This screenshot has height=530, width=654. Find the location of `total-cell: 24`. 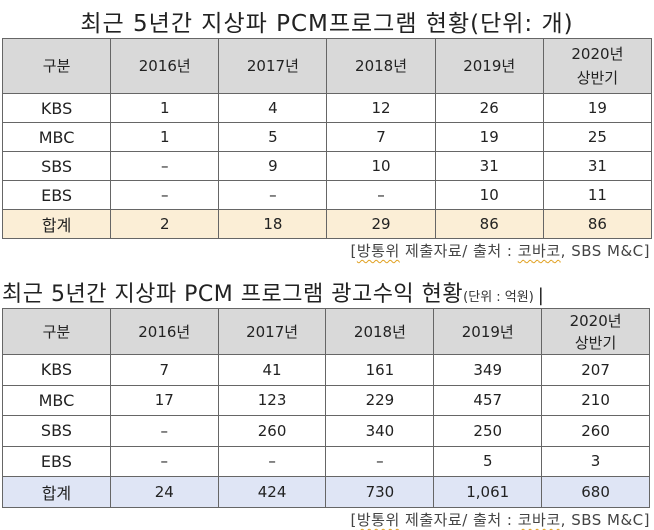

total-cell: 24 is located at coordinates (164, 492).